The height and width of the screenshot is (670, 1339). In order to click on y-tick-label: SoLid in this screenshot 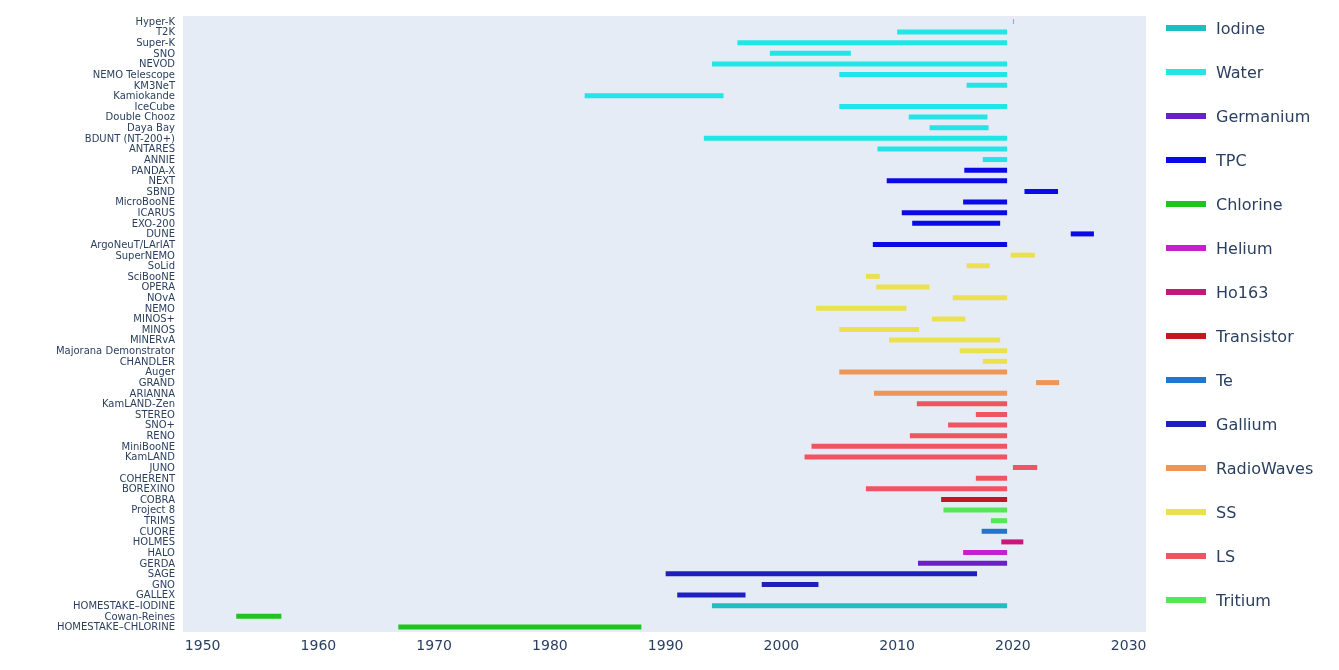, I will do `click(161, 266)`.